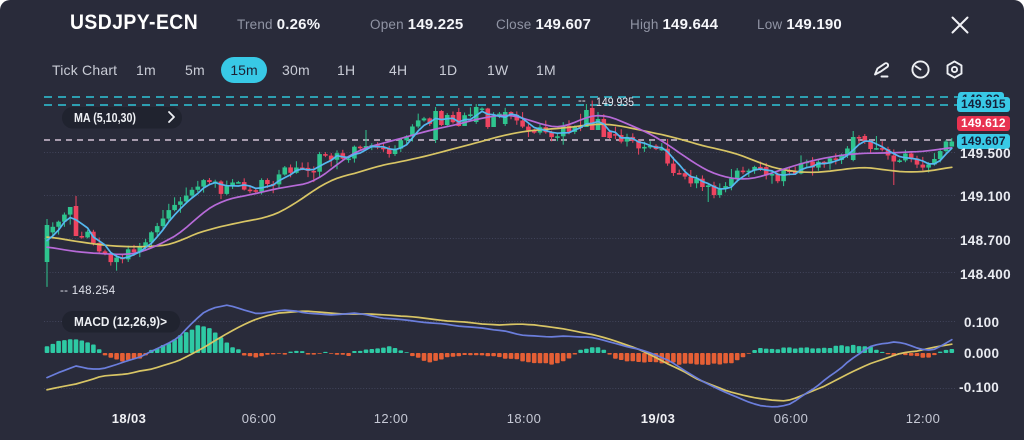 This screenshot has width=1024, height=440. What do you see at coordinates (88, 291) in the screenshot?
I see `svg-text: -- 148.254` at bounding box center [88, 291].